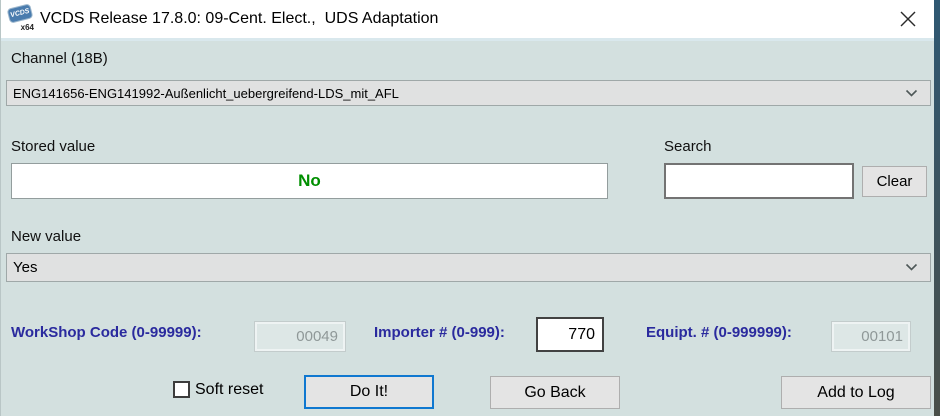  I want to click on workshop-code-label: WorkShop Code (0-99999):, so click(106, 332).